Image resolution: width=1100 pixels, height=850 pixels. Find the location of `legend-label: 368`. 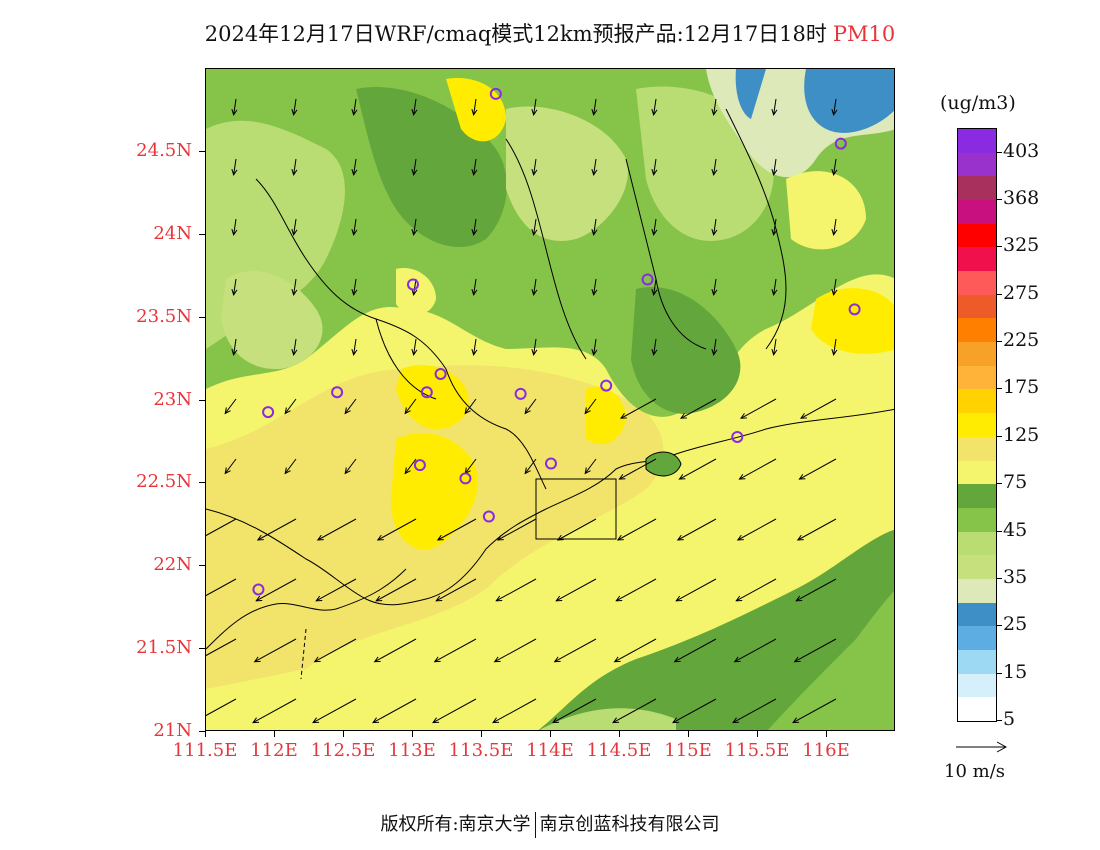

legend-label: 368 is located at coordinates (1021, 198).